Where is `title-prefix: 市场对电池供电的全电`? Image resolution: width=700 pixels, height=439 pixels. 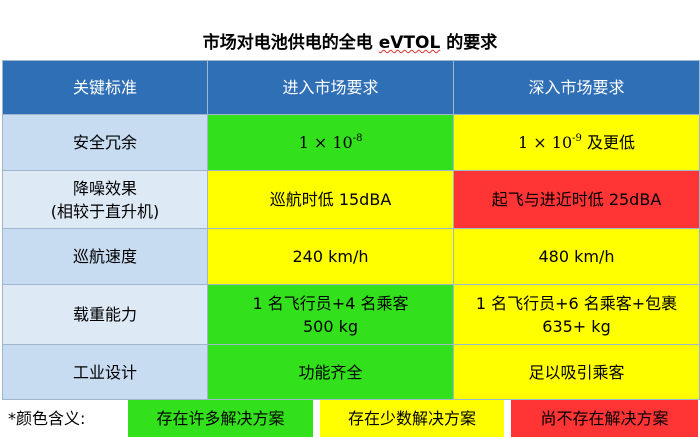 title-prefix: 市场对电池供电的全电 is located at coordinates (290, 43).